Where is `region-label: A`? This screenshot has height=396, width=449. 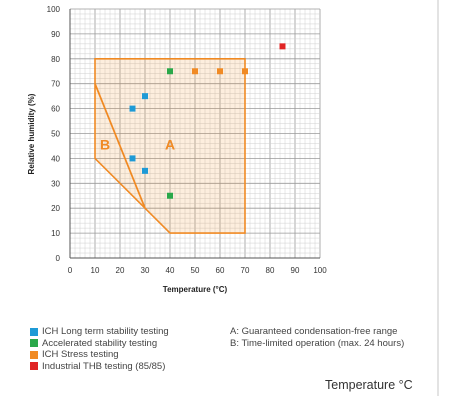
region-label: A is located at coordinates (170, 145).